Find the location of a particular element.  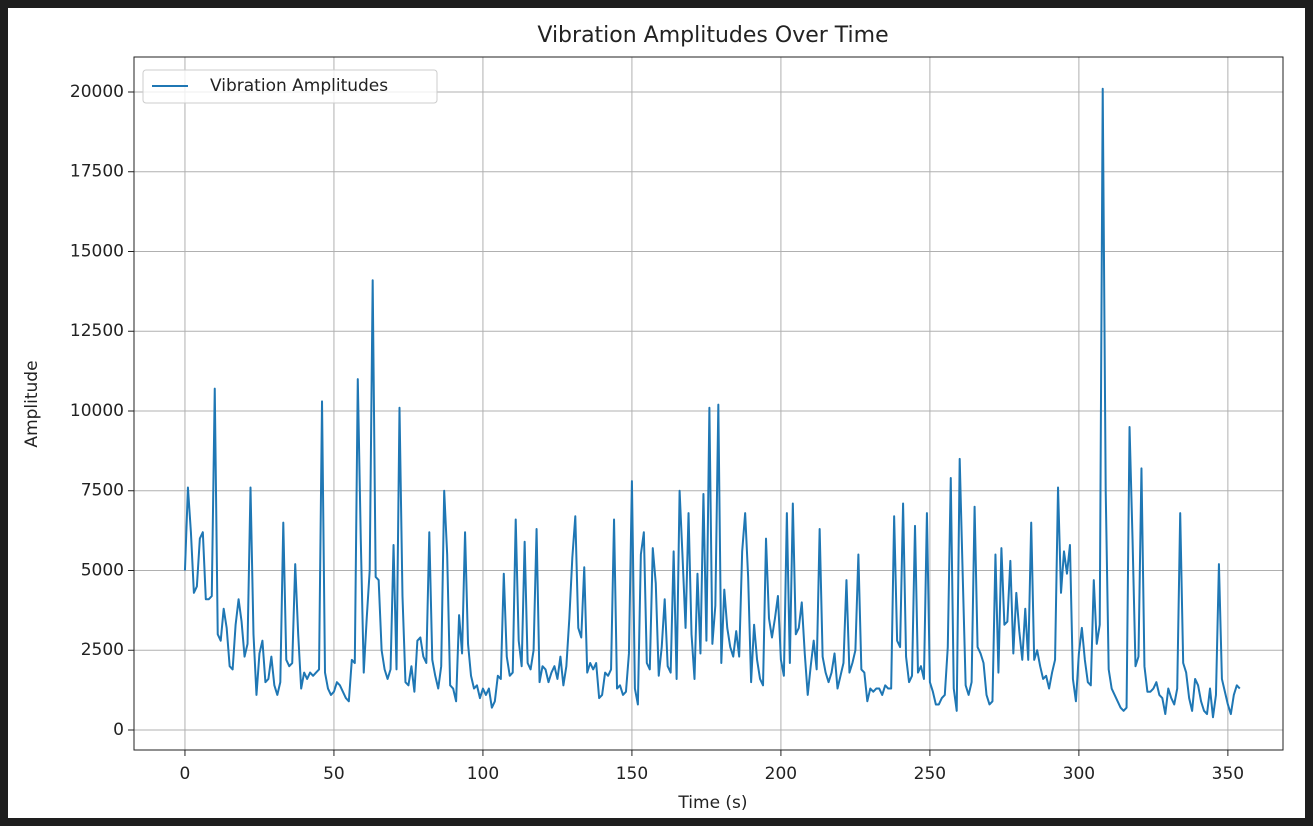

x-tick-label: 200 is located at coordinates (781, 774).